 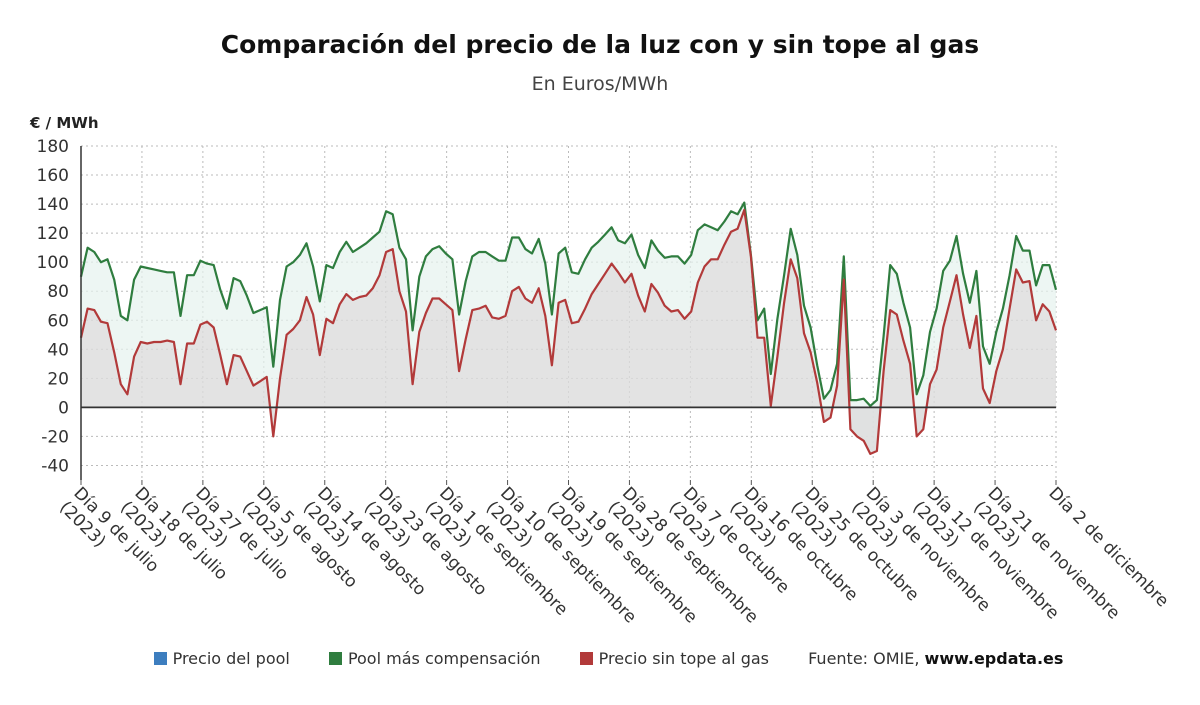 What do you see at coordinates (53, 176) in the screenshot?
I see `y-tick-label: 160` at bounding box center [53, 176].